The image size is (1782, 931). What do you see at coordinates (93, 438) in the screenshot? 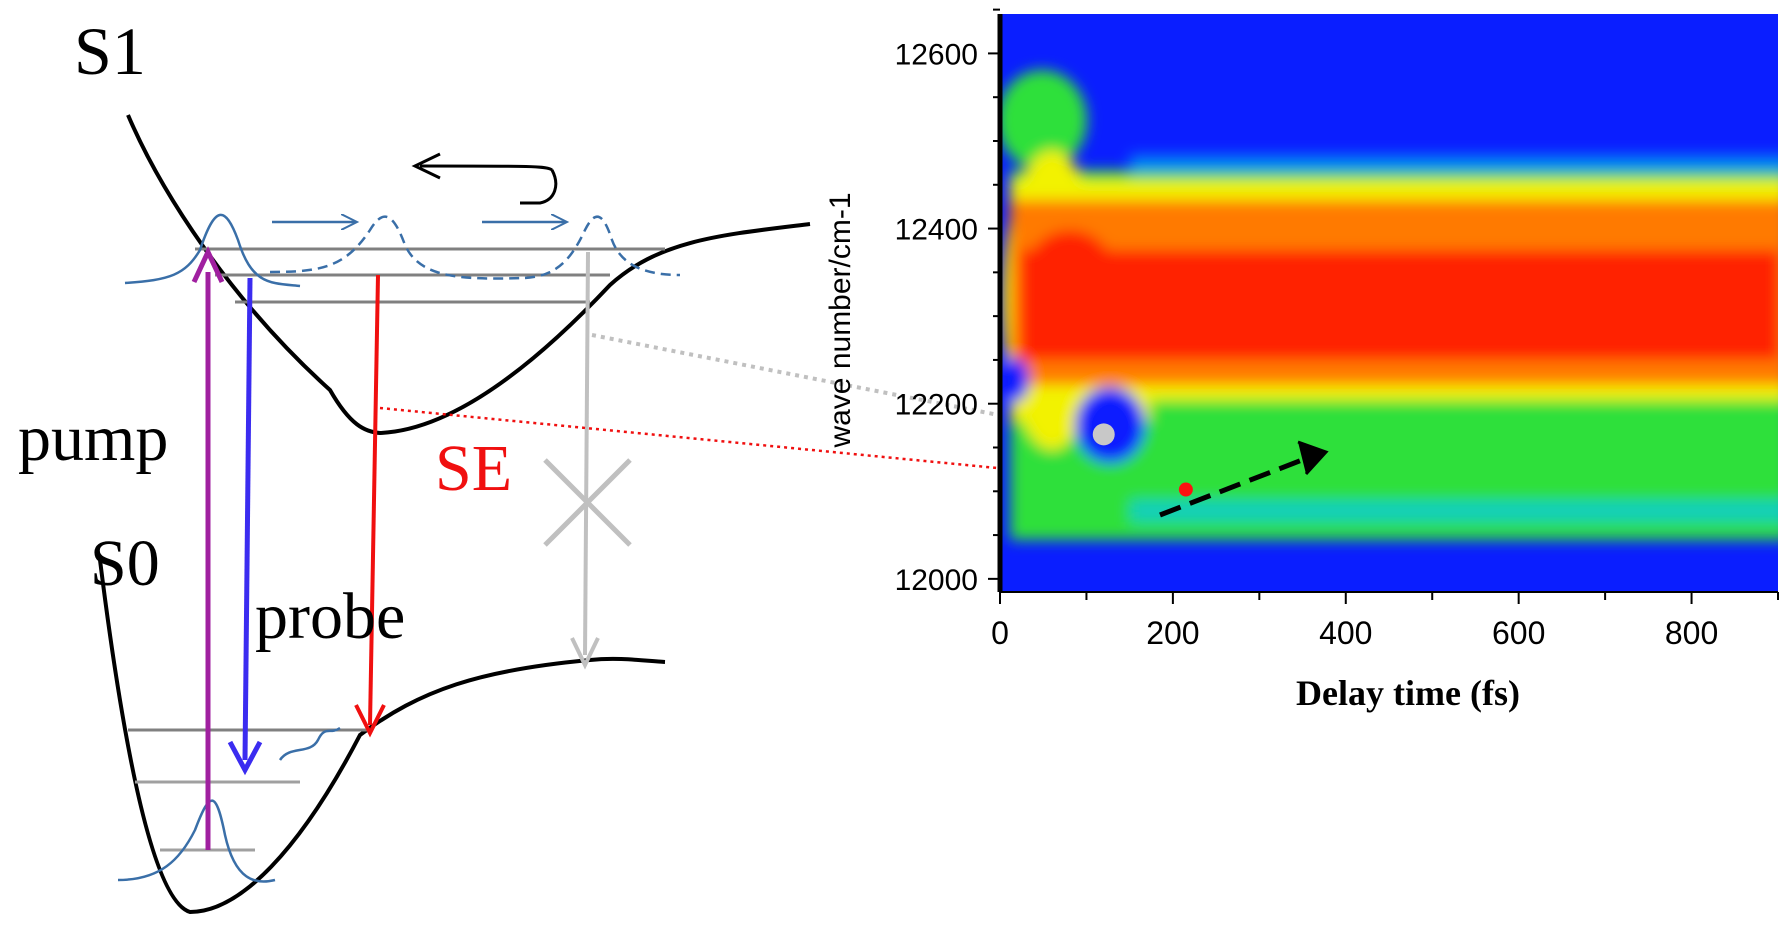
I see `pump-label: pump` at bounding box center [93, 438].